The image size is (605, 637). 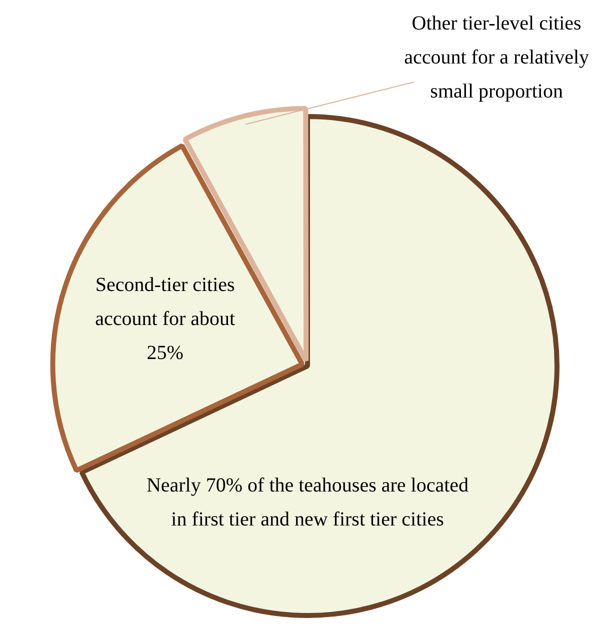 I want to click on slice-label: Nearly 70% of the teahouses are located in first tier and new first tier cities, so click(x=307, y=502).